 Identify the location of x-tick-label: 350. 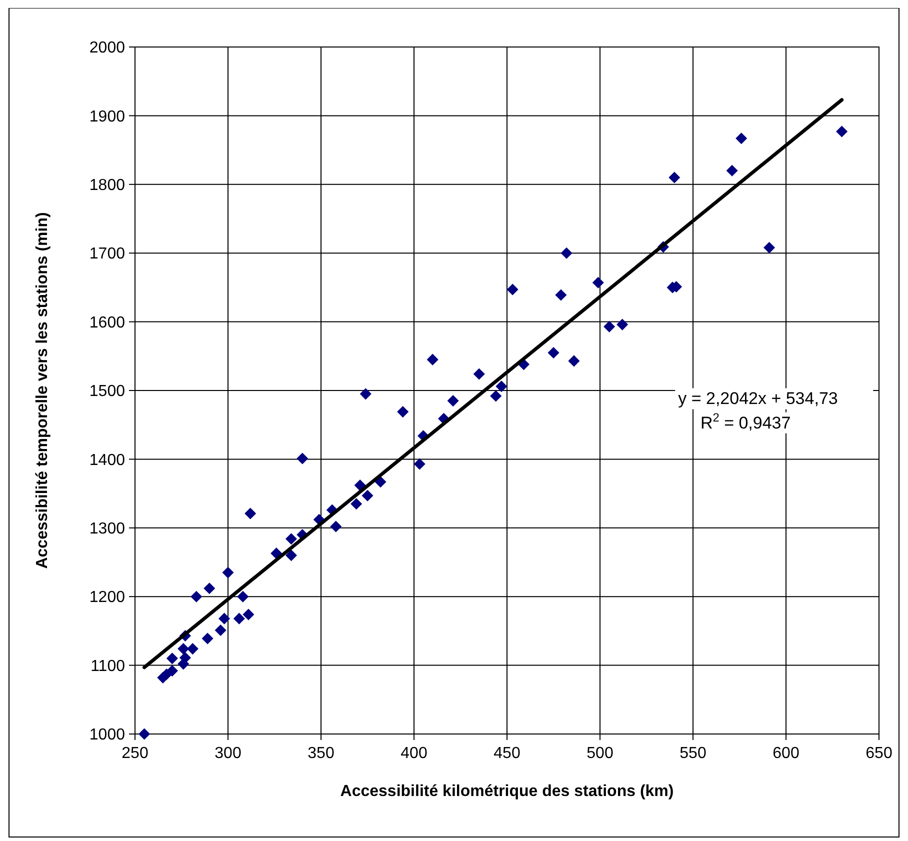
(321, 753).